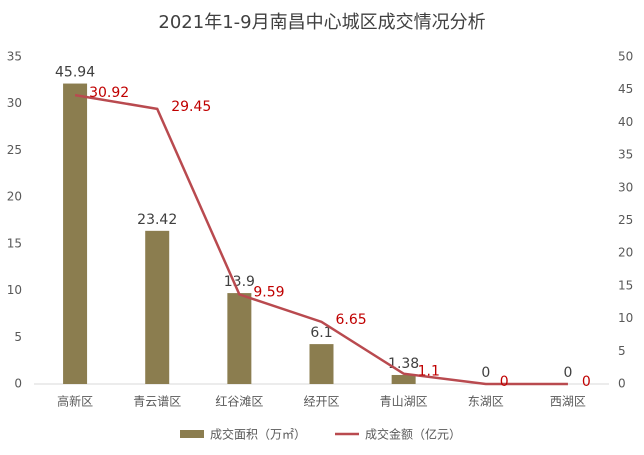 The image size is (644, 455). What do you see at coordinates (321, 402) in the screenshot?
I see `x-tick-label: 经开区` at bounding box center [321, 402].